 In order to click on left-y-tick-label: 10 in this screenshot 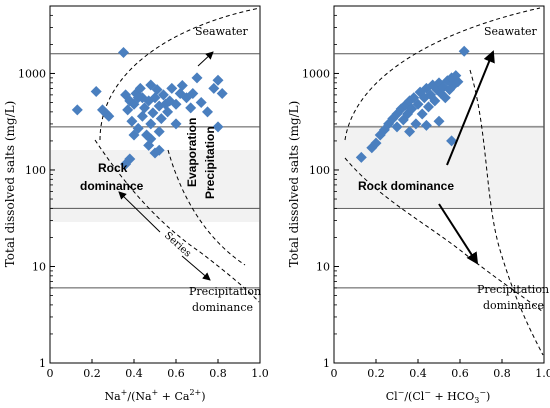, I will do `click(39, 266)`.